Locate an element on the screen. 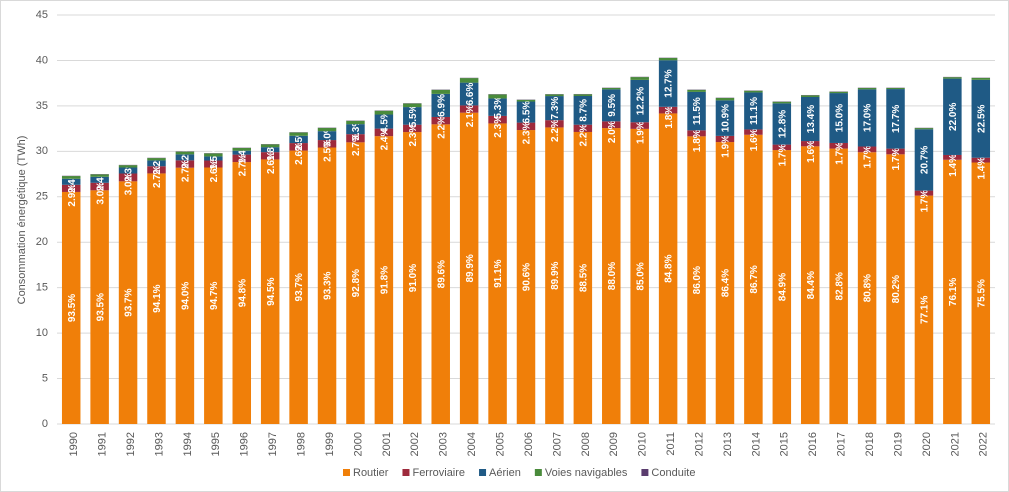 The width and height of the screenshot is (1009, 492). share-label: 84.8% is located at coordinates (669, 268).